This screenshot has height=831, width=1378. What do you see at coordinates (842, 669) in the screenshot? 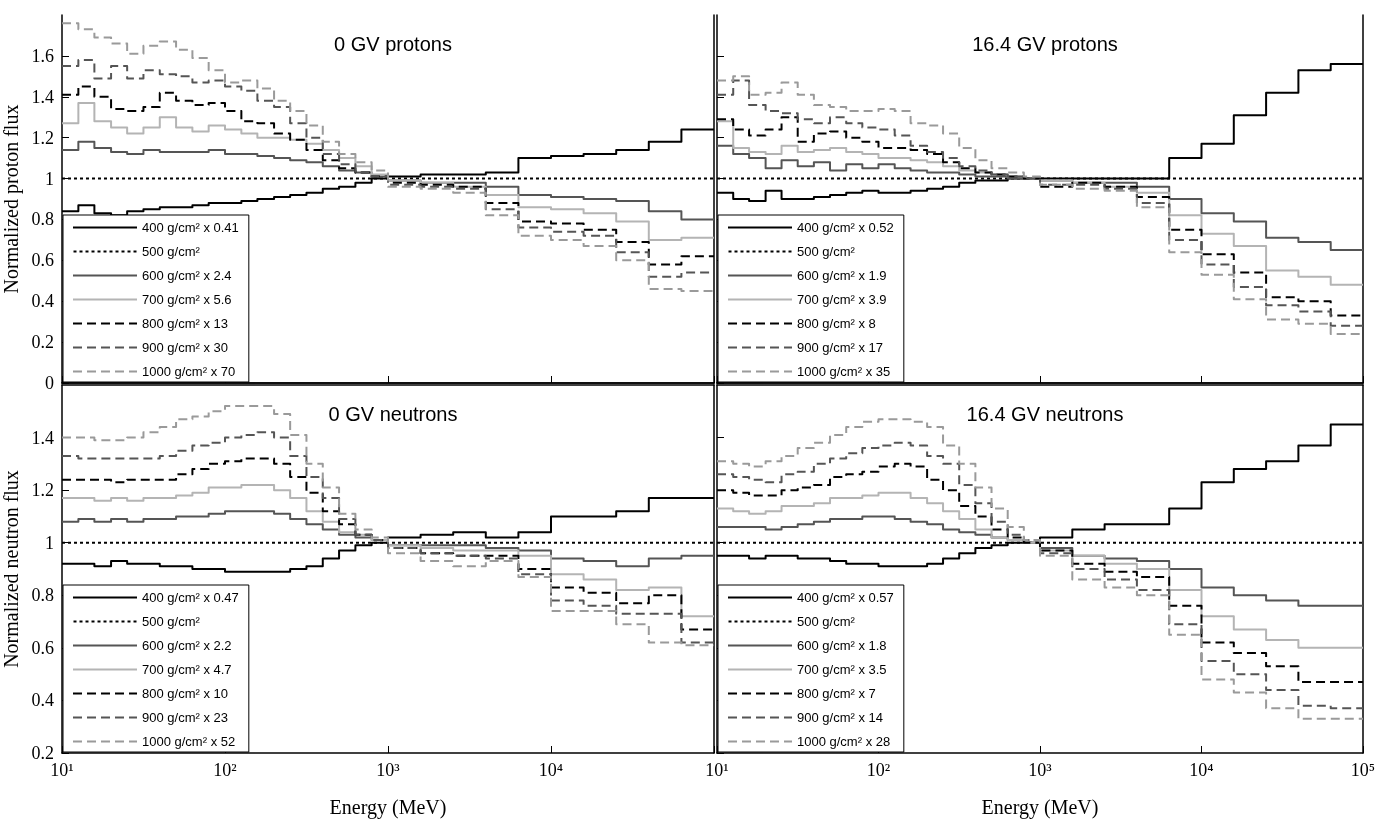
I see `legend-label: 700 g/cm² x 3.5` at bounding box center [842, 669].